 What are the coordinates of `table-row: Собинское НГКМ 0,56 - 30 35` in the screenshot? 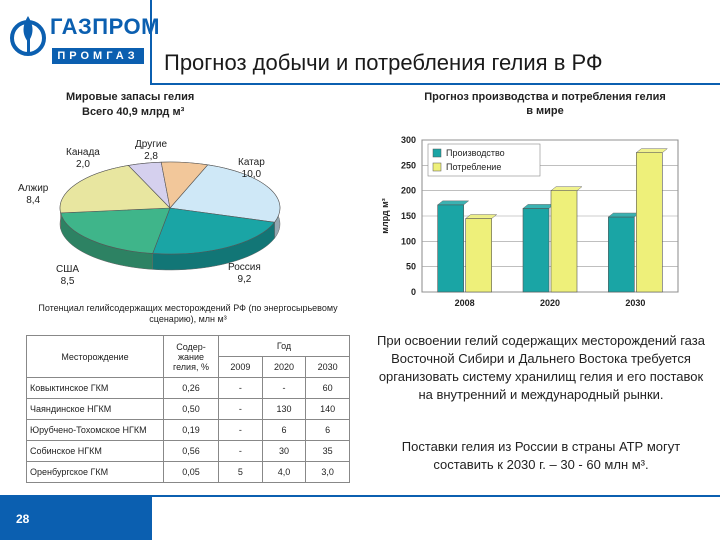 It's located at (188, 451).